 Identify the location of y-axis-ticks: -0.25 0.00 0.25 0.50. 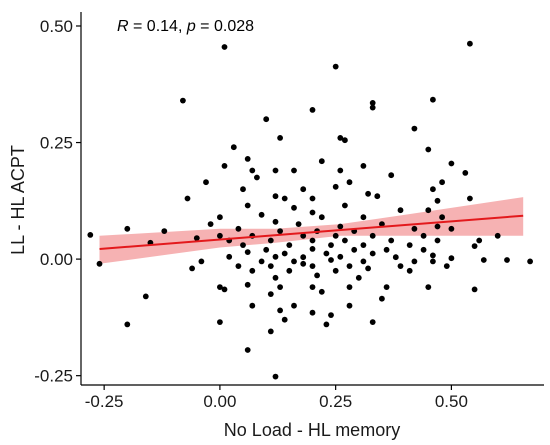
(57, 201).